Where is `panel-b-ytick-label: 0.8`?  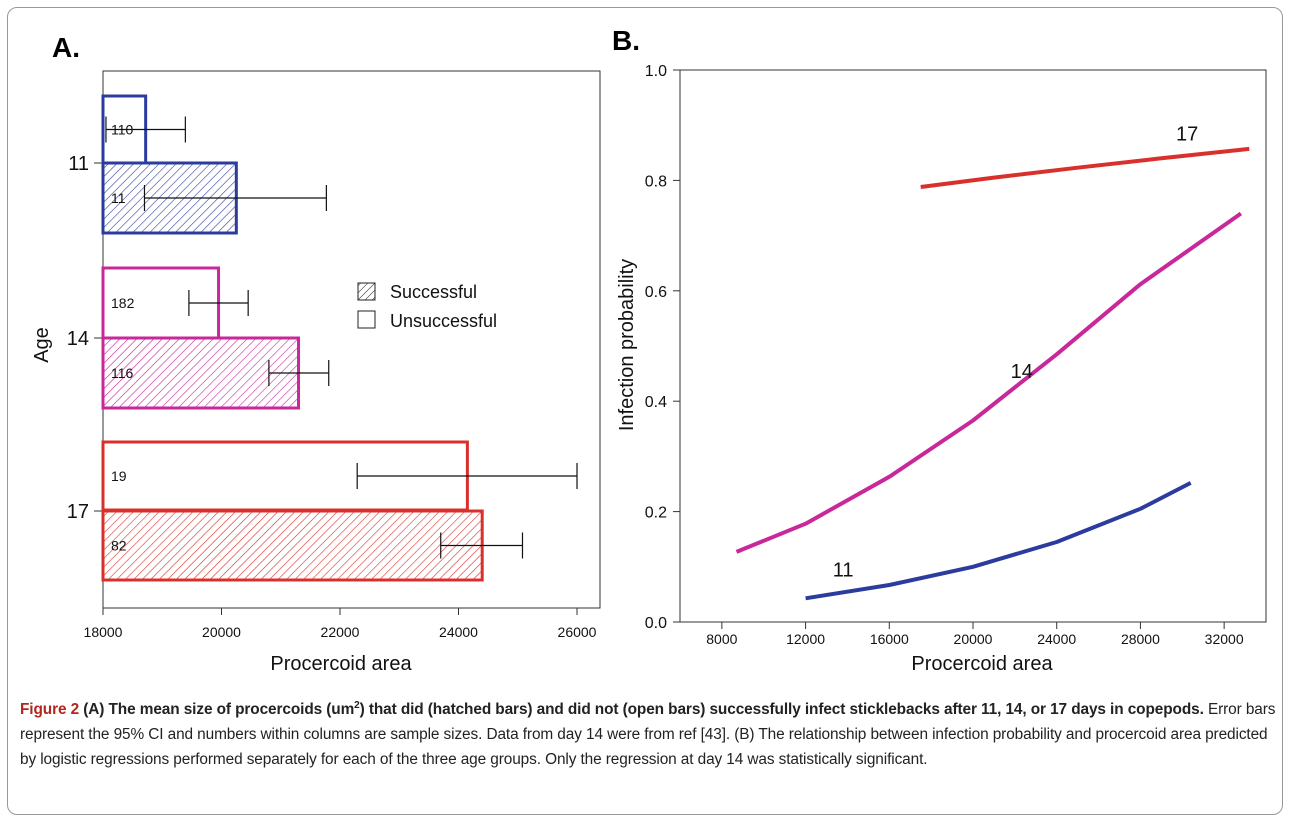 panel-b-ytick-label: 0.8 is located at coordinates (656, 181).